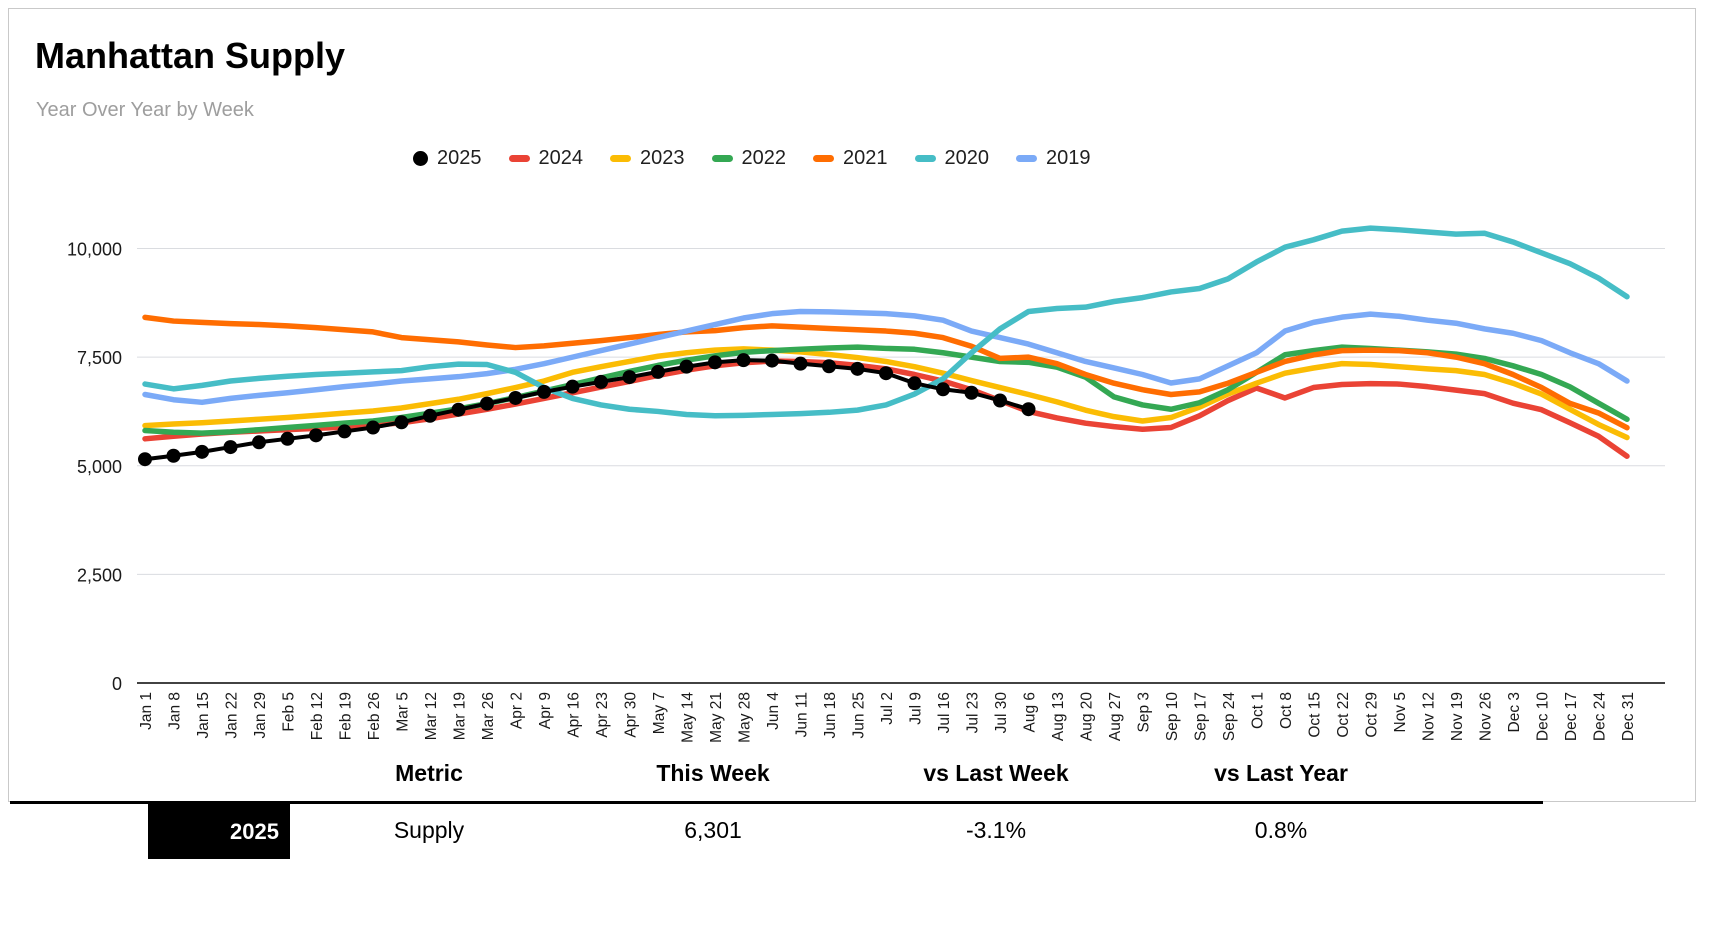  I want to click on x-axis-label-oct-1: Oct 1, so click(1258, 710).